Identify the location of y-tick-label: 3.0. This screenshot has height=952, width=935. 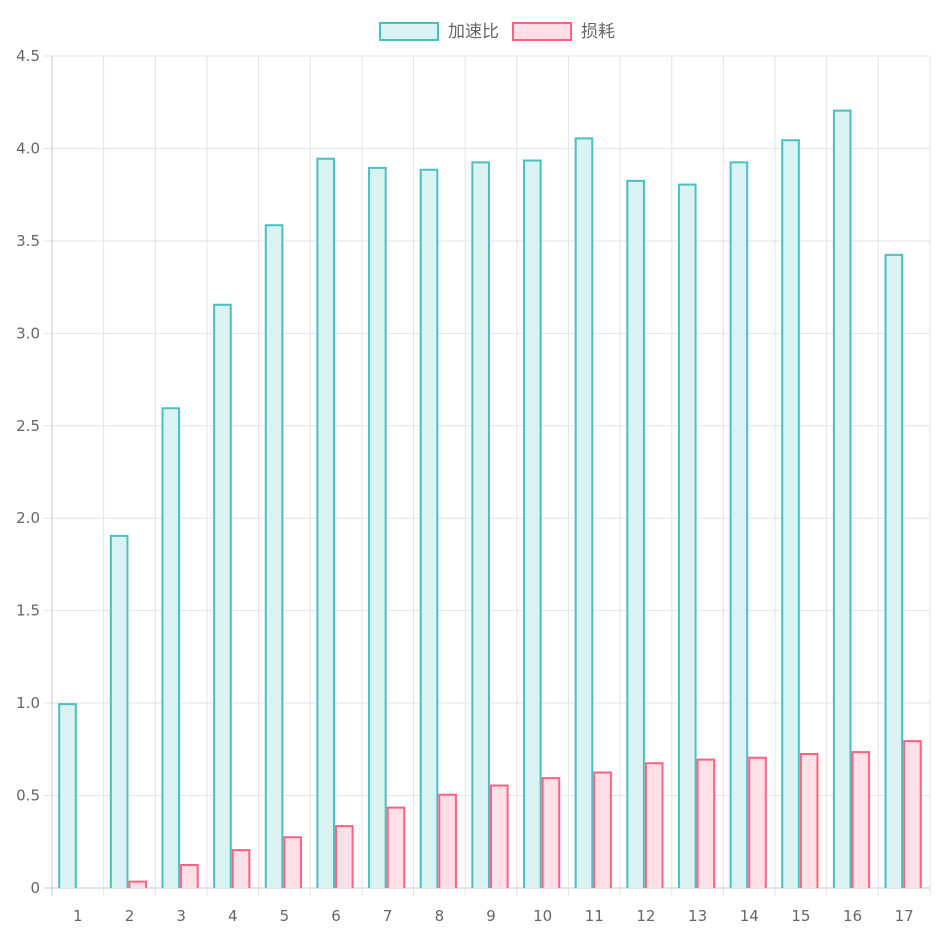
(28, 333).